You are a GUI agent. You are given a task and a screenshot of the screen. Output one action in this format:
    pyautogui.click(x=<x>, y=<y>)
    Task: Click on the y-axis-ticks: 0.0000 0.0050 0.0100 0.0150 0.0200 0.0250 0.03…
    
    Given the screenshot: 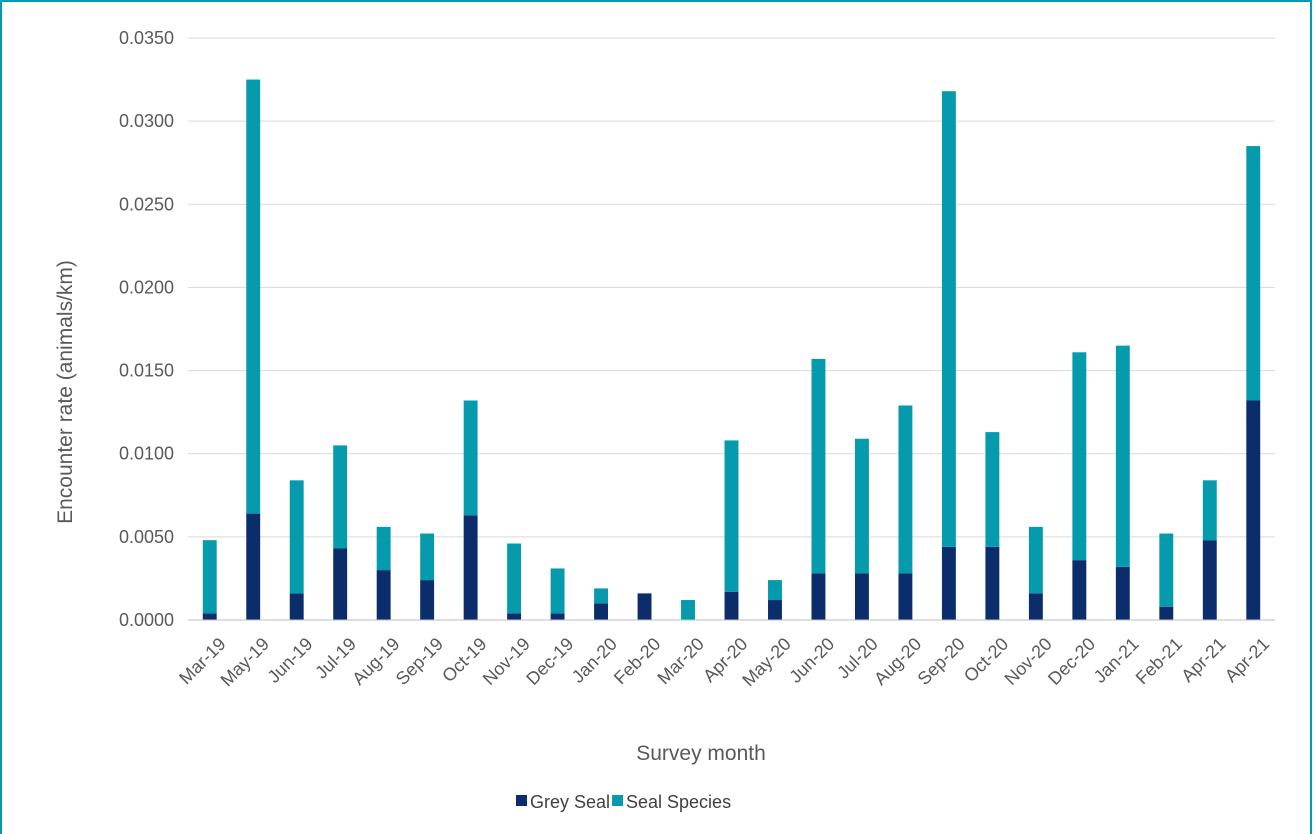 What is the action you would take?
    pyautogui.click(x=146, y=329)
    